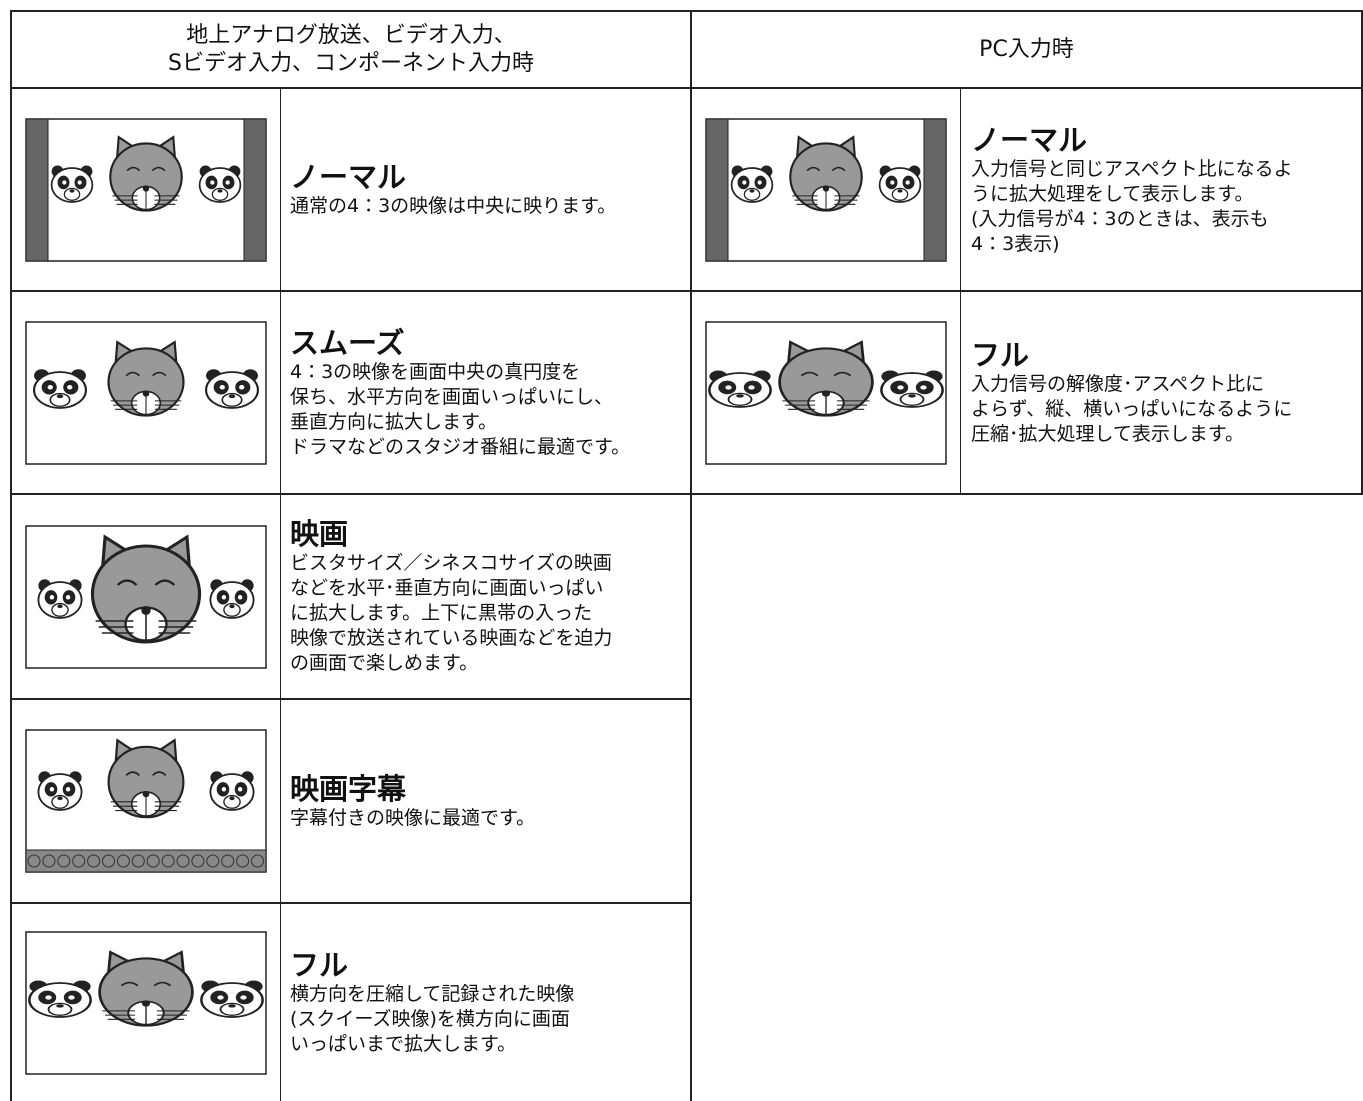 Image resolution: width=1363 pixels, height=1101 pixels. Describe the element at coordinates (319, 534) in the screenshot. I see `row-title: 映画` at that location.